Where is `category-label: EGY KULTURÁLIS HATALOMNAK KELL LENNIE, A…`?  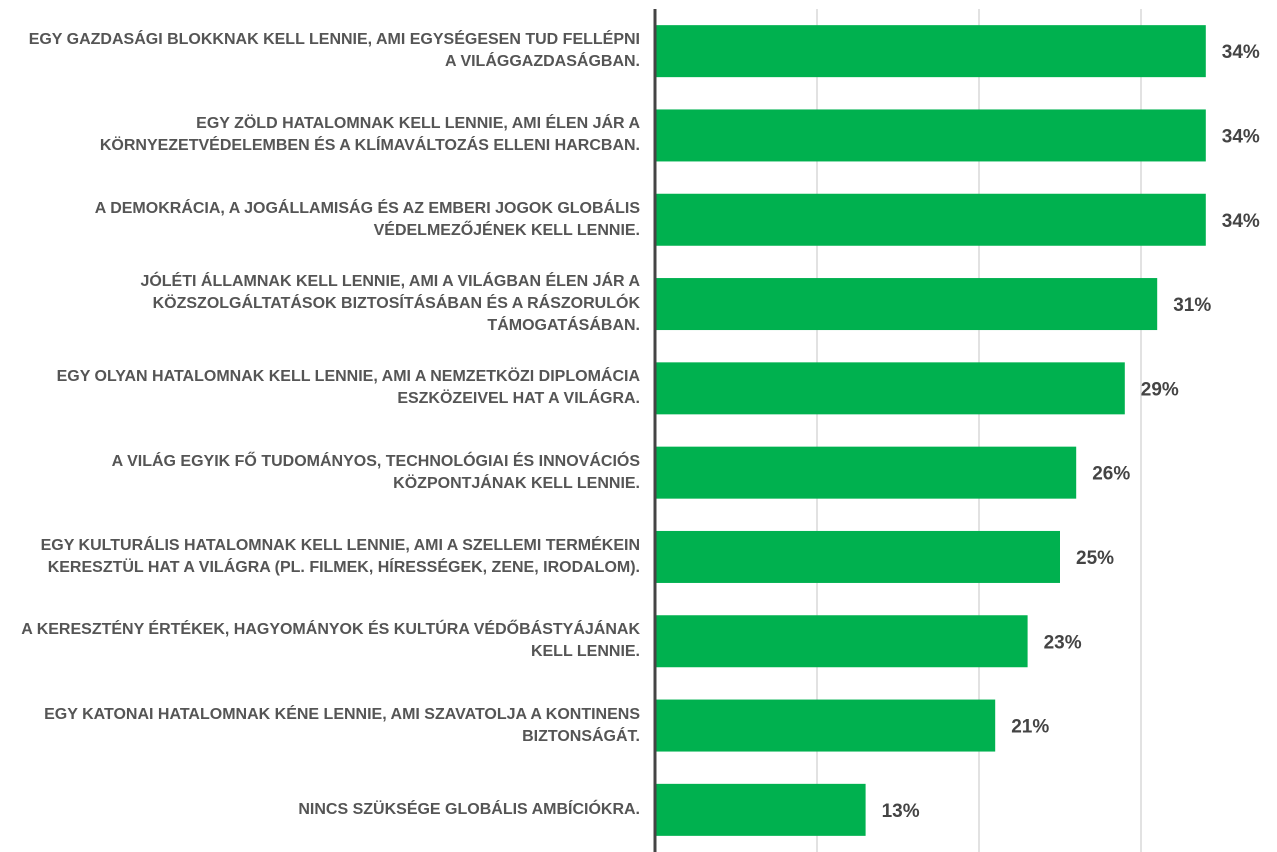
category-label: EGY KULTURÁLIS HATALOMNAK KELL LENNIE, A… is located at coordinates (340, 556).